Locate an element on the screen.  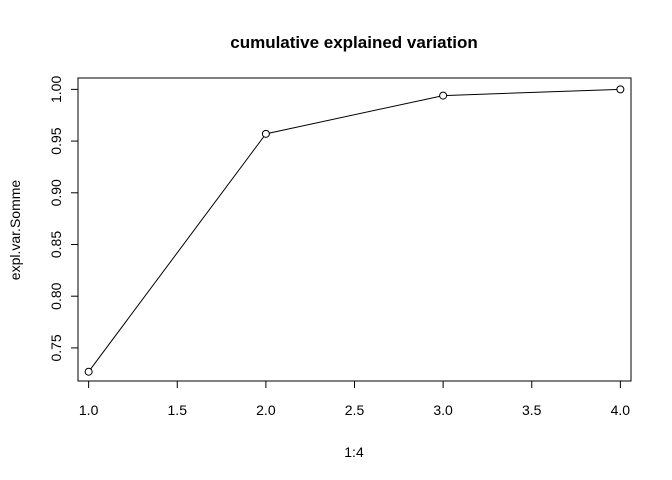
chart-title: cumulative explained variation is located at coordinates (354, 42).